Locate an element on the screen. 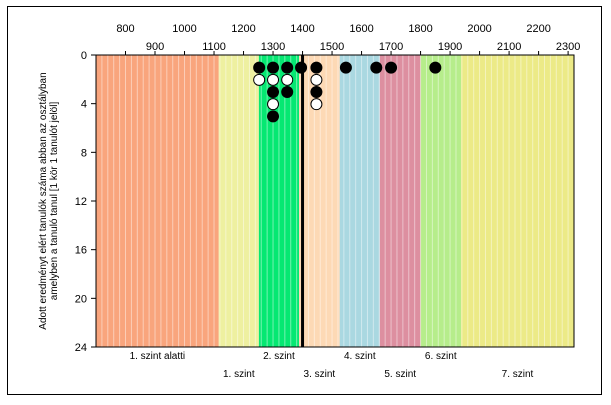  x-tick-label: 1300 is located at coordinates (273, 47).